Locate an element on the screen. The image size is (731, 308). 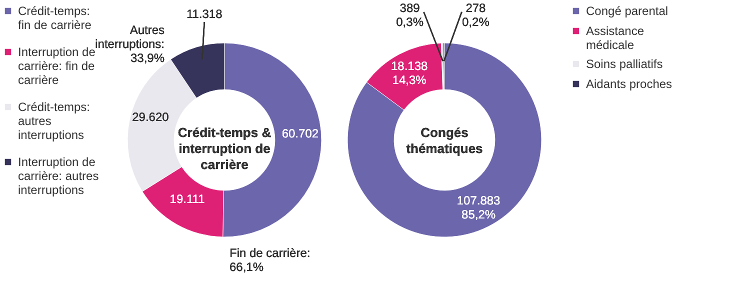
data-label: 60.702 is located at coordinates (300, 133).